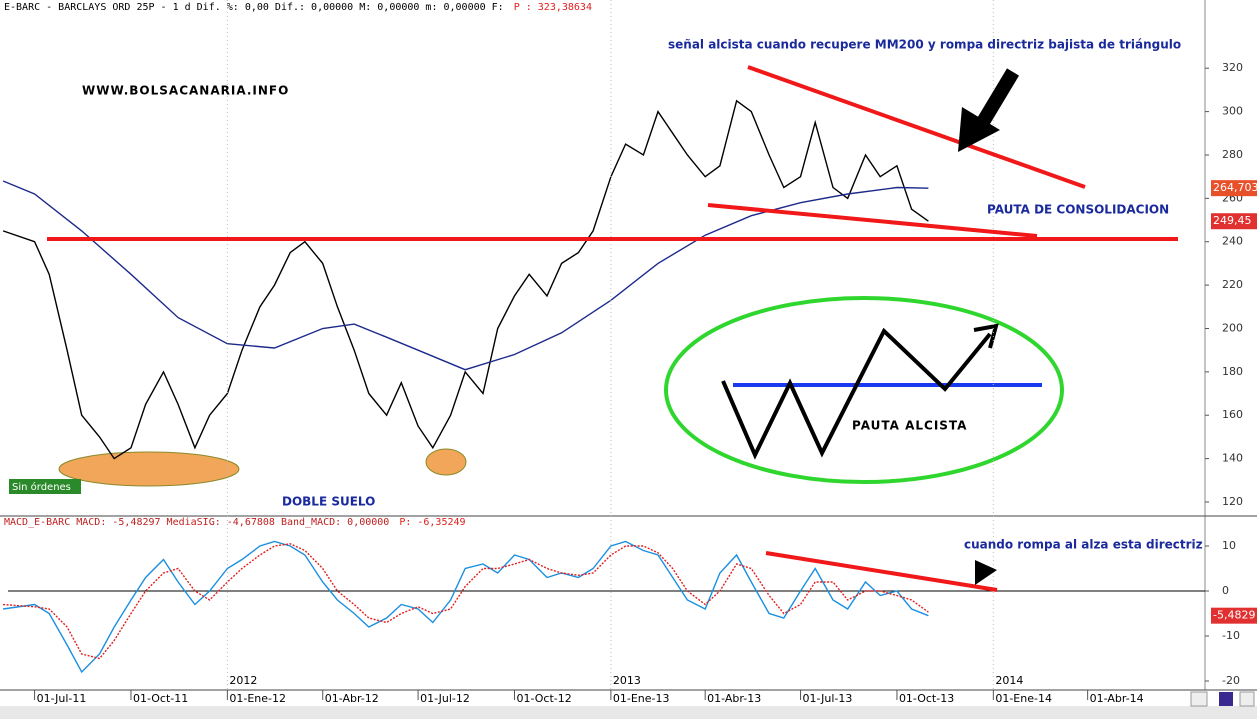  Describe the element at coordinates (1009, 680) in the screenshot. I see `year-label: 2014` at that location.